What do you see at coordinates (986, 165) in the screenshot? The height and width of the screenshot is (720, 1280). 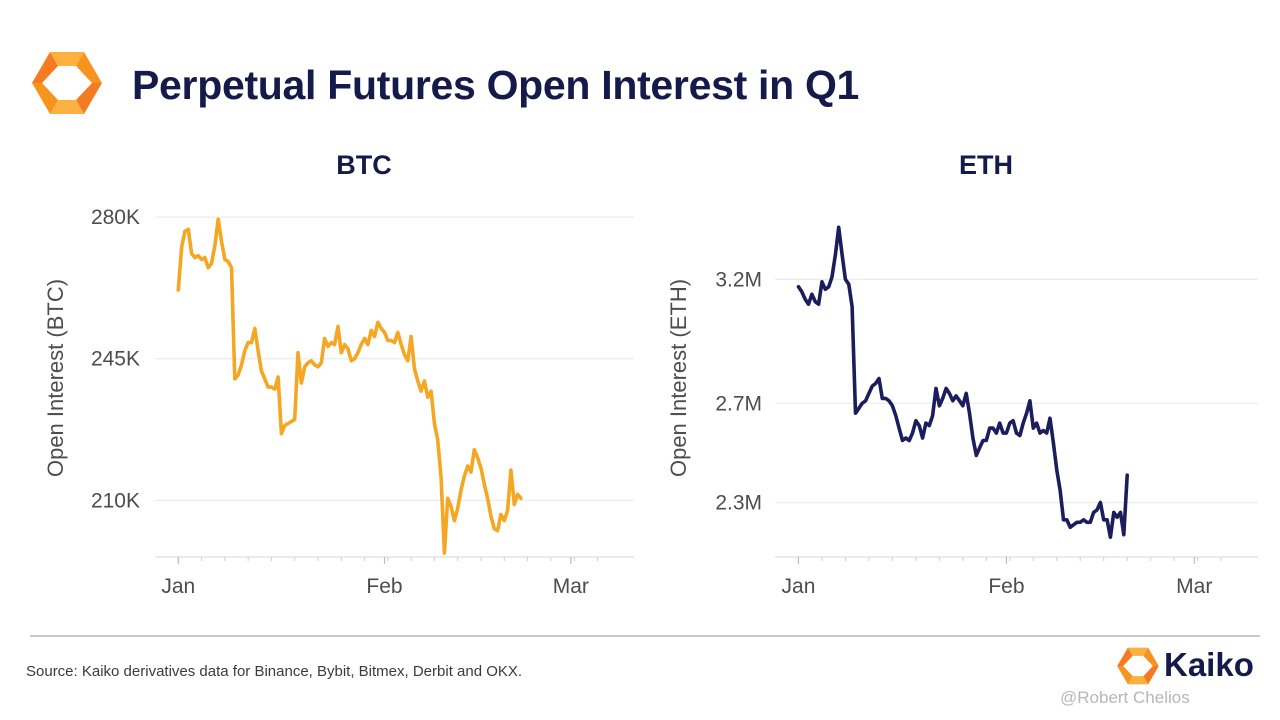 I see `eth-chart-title: ETH` at bounding box center [986, 165].